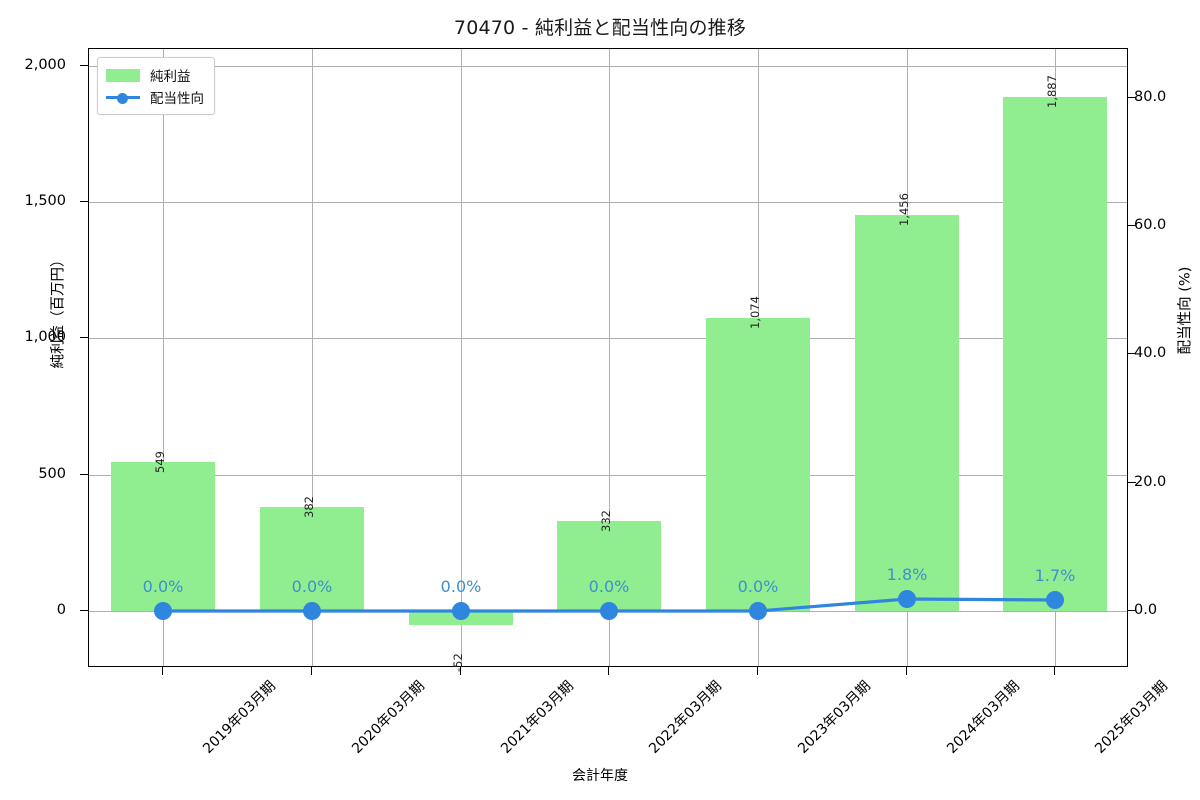  What do you see at coordinates (1150, 353) in the screenshot?
I see `y-axis-right-tick-2: 40.0` at bounding box center [1150, 353].